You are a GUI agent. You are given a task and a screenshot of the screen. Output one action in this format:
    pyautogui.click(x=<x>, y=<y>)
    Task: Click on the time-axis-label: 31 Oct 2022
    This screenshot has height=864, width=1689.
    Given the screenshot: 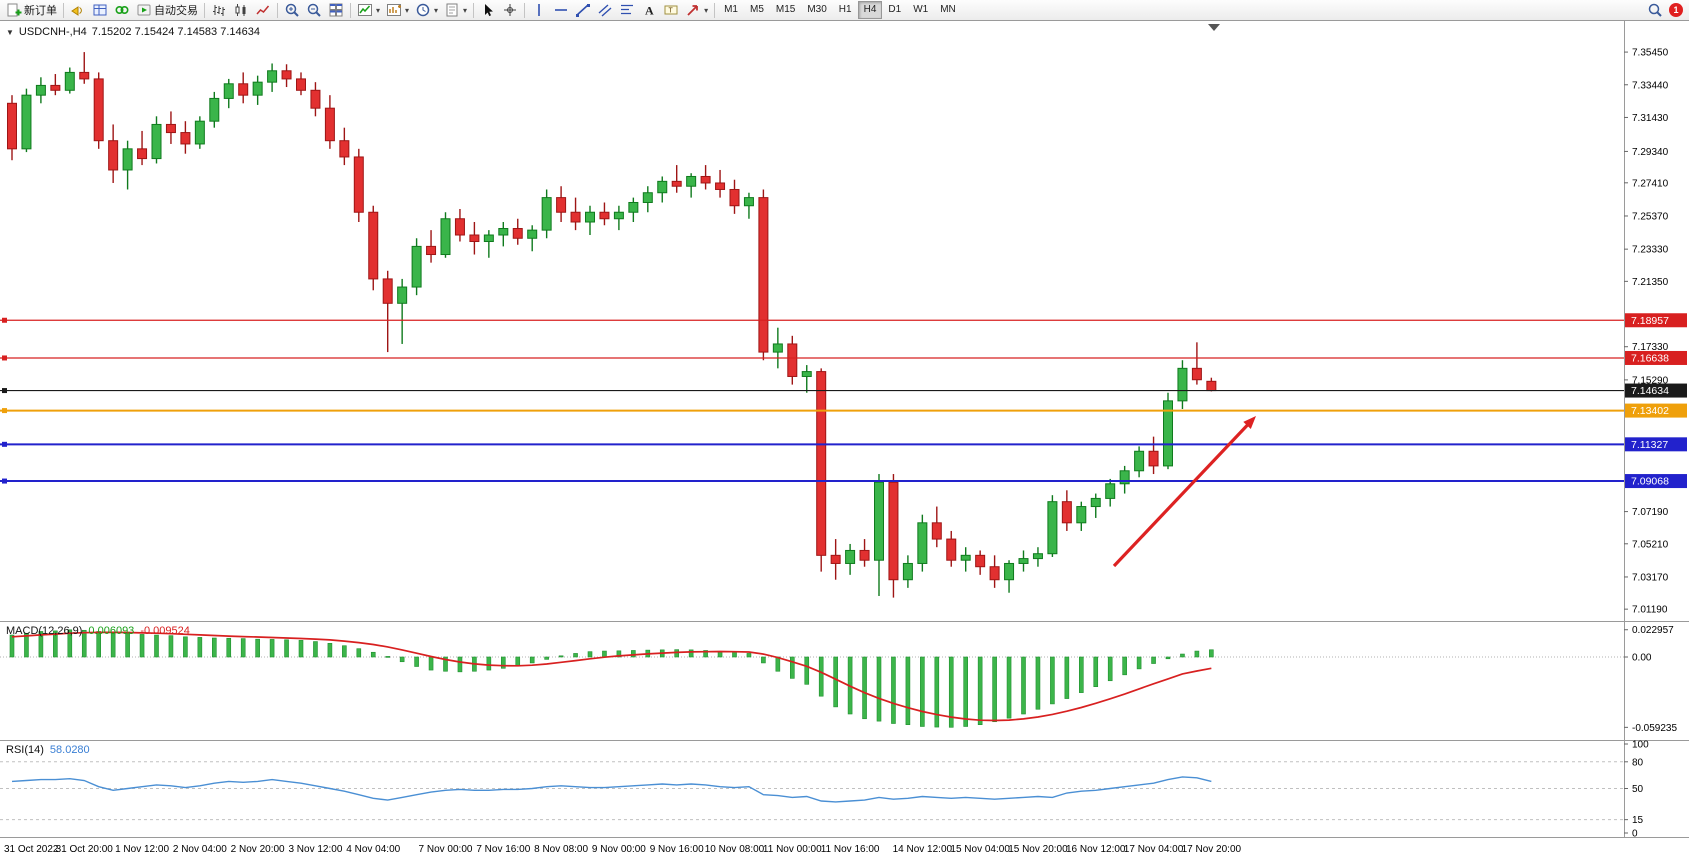 What is the action you would take?
    pyautogui.click(x=31, y=849)
    